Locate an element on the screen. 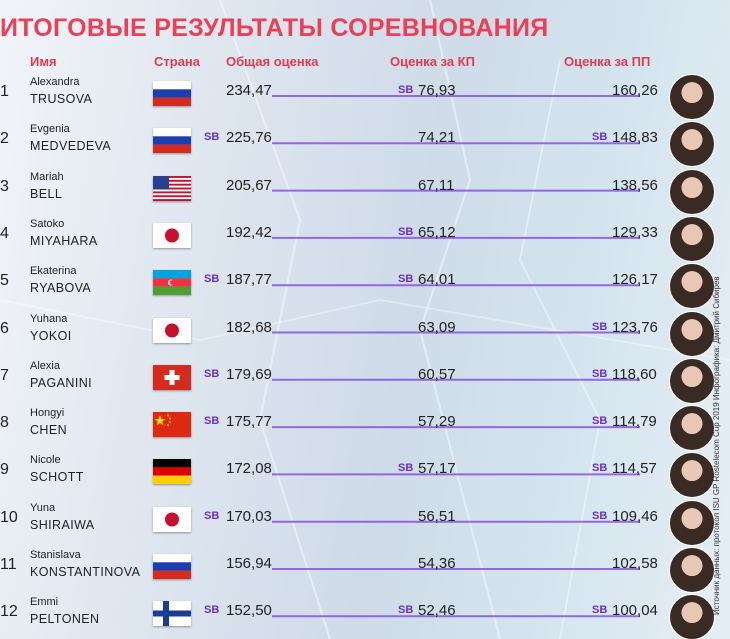  free-skate-score: 109,46 is located at coordinates (635, 516).